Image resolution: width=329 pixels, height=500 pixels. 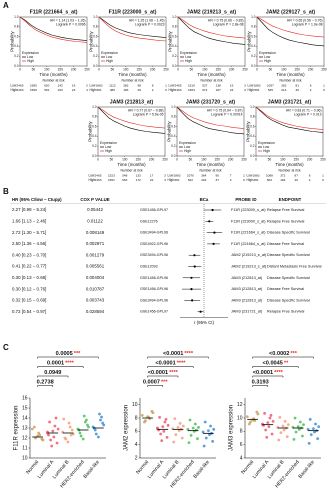 I want to click on annotation: HR = 0.65 (0.56 − 0.76), so click(x=305, y=20).